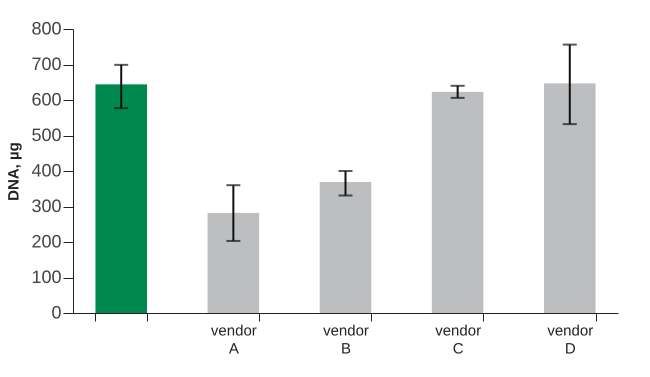 This screenshot has height=377, width=650. I want to click on x-tick-label: vendor D, so click(570, 340).